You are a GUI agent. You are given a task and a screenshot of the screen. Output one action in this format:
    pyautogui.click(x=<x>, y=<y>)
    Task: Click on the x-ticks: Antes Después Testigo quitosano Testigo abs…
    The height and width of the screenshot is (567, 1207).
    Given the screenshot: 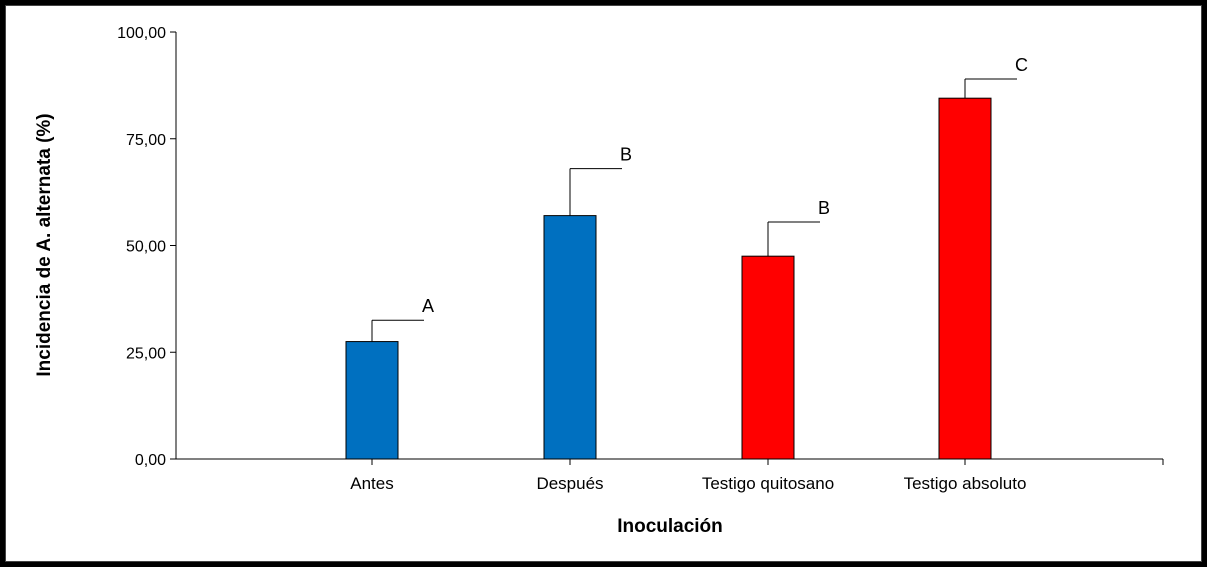 What is the action you would take?
    pyautogui.click(x=757, y=476)
    